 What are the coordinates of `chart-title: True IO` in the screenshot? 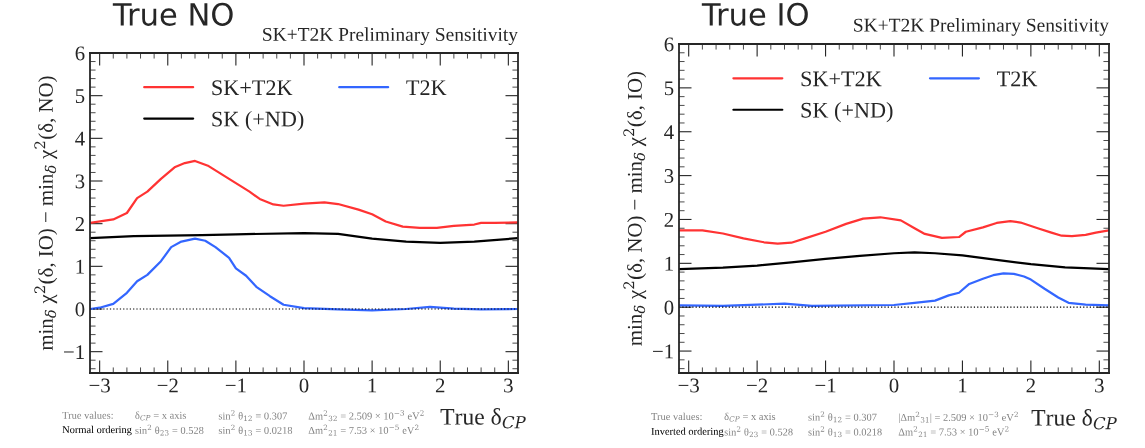 It's located at (754, 14).